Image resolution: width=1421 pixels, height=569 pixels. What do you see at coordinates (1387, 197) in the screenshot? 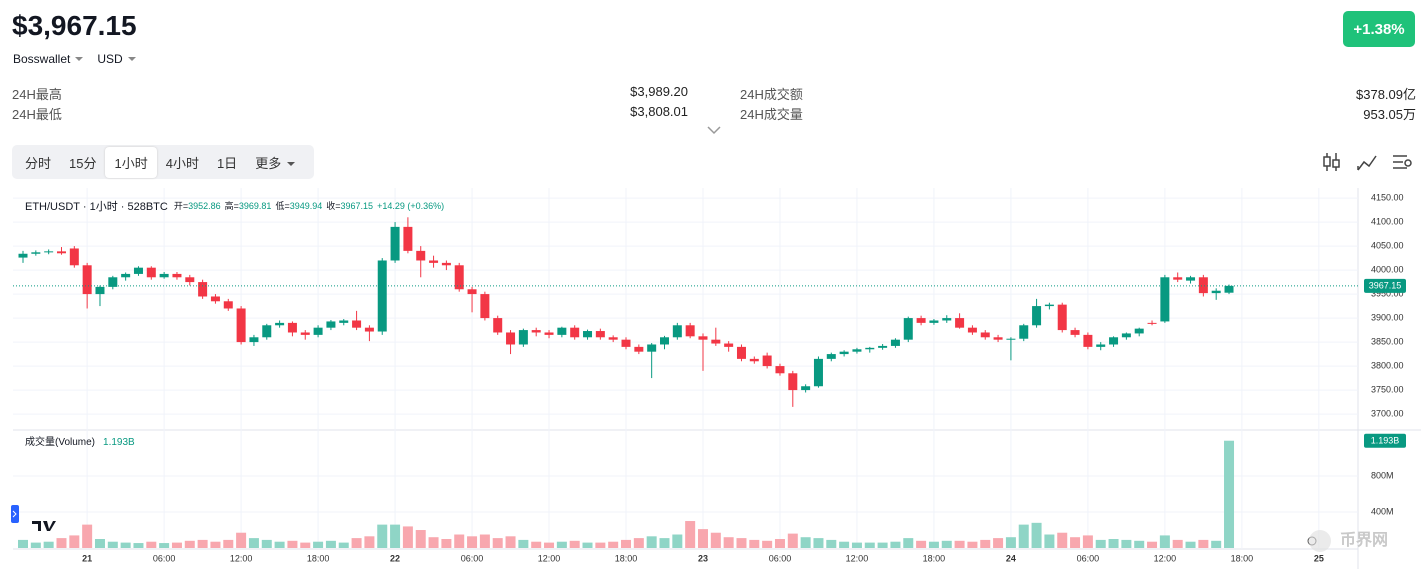
I see `y-tick-label: 4150.00` at bounding box center [1387, 197].